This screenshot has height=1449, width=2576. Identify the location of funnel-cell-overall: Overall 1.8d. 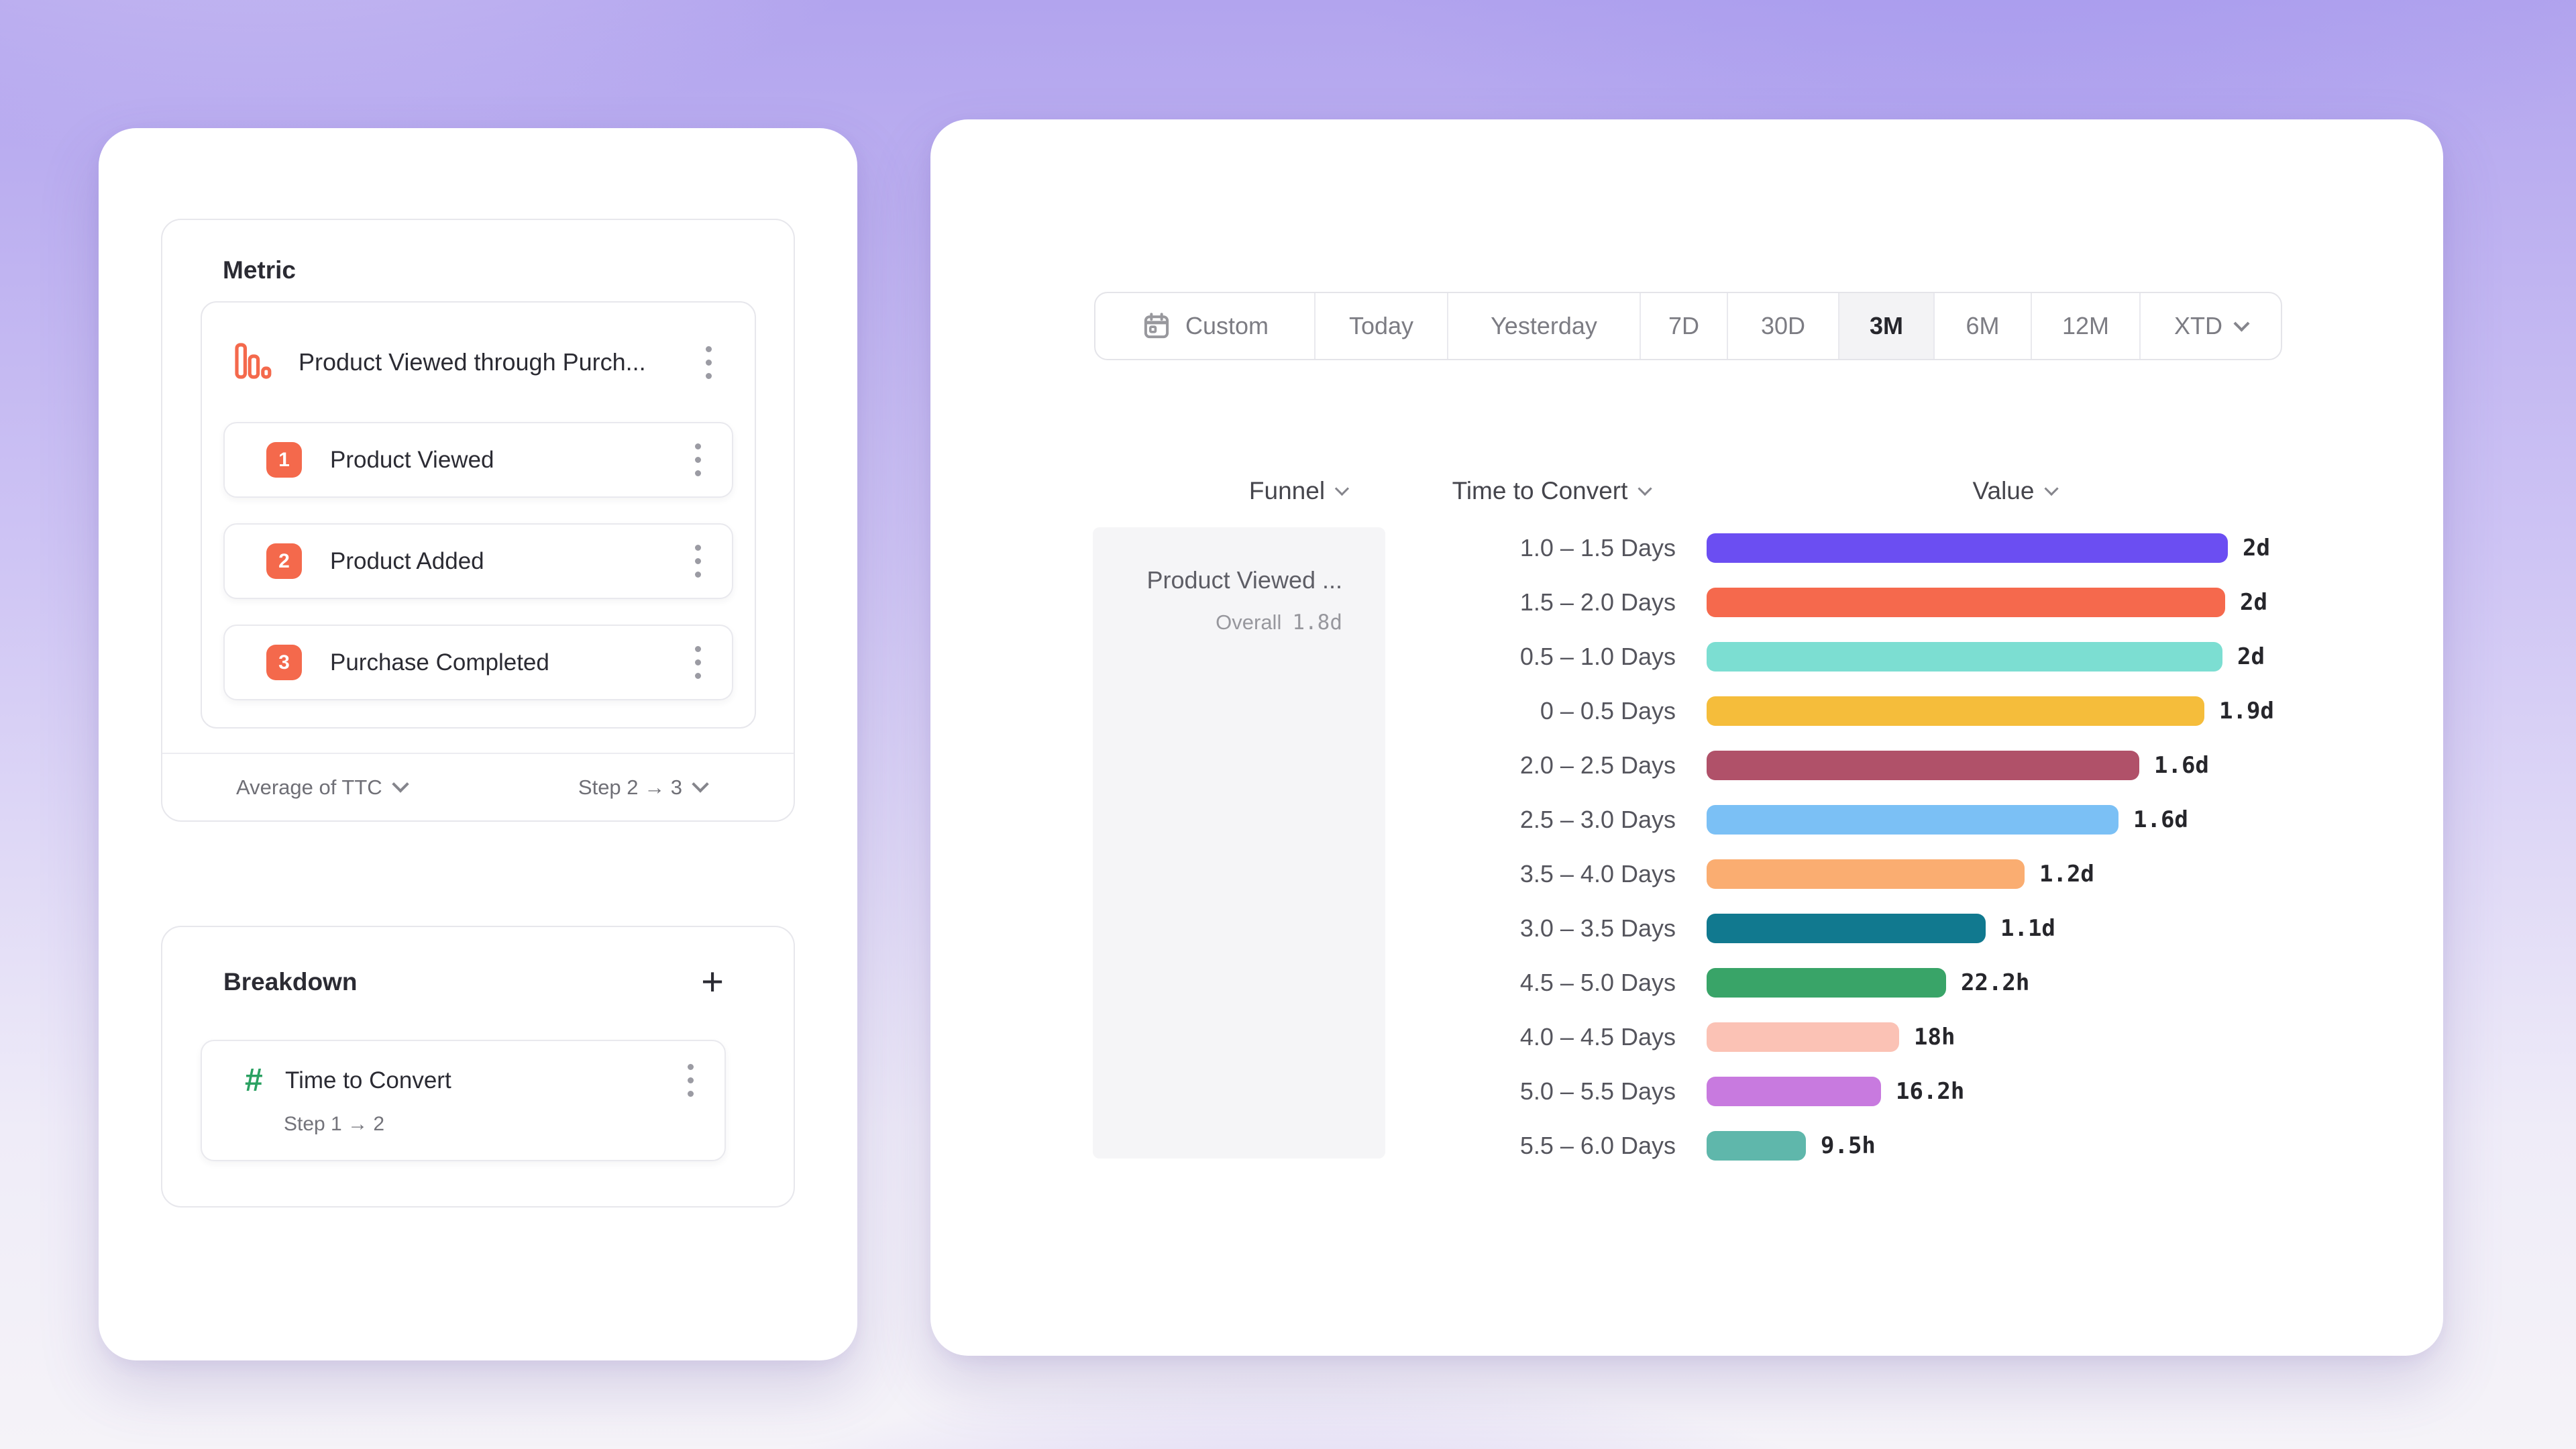
(1227, 622).